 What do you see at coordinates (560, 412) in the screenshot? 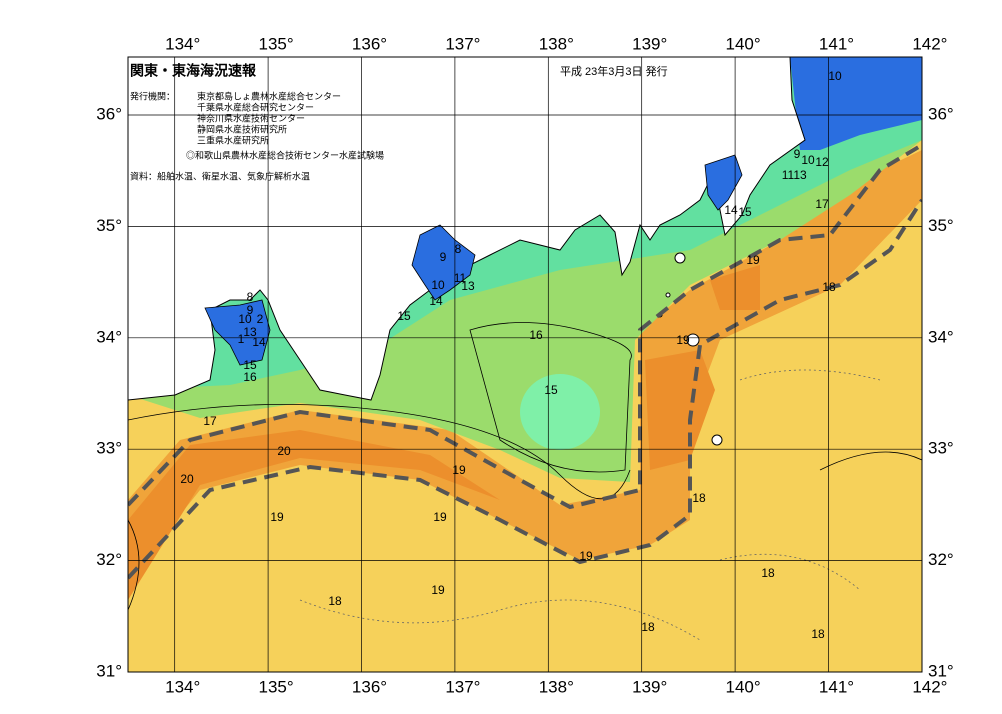
I see `cool-core` at bounding box center [560, 412].